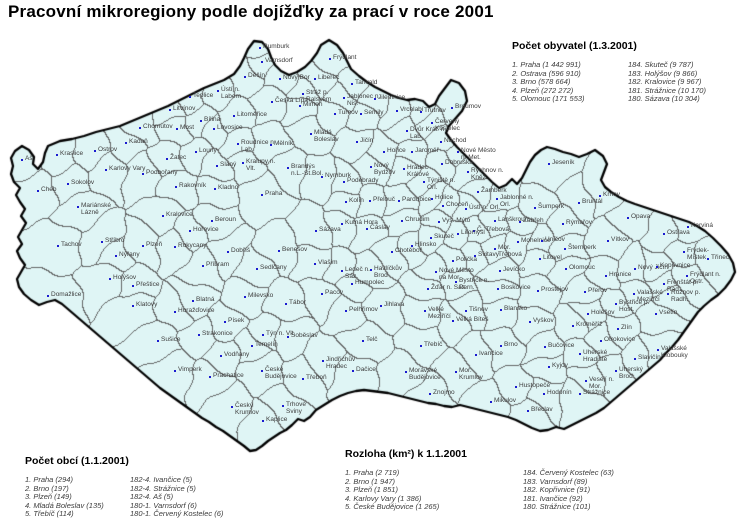 The image size is (750, 530). I want to click on city-label: Tišnov, so click(478, 309).